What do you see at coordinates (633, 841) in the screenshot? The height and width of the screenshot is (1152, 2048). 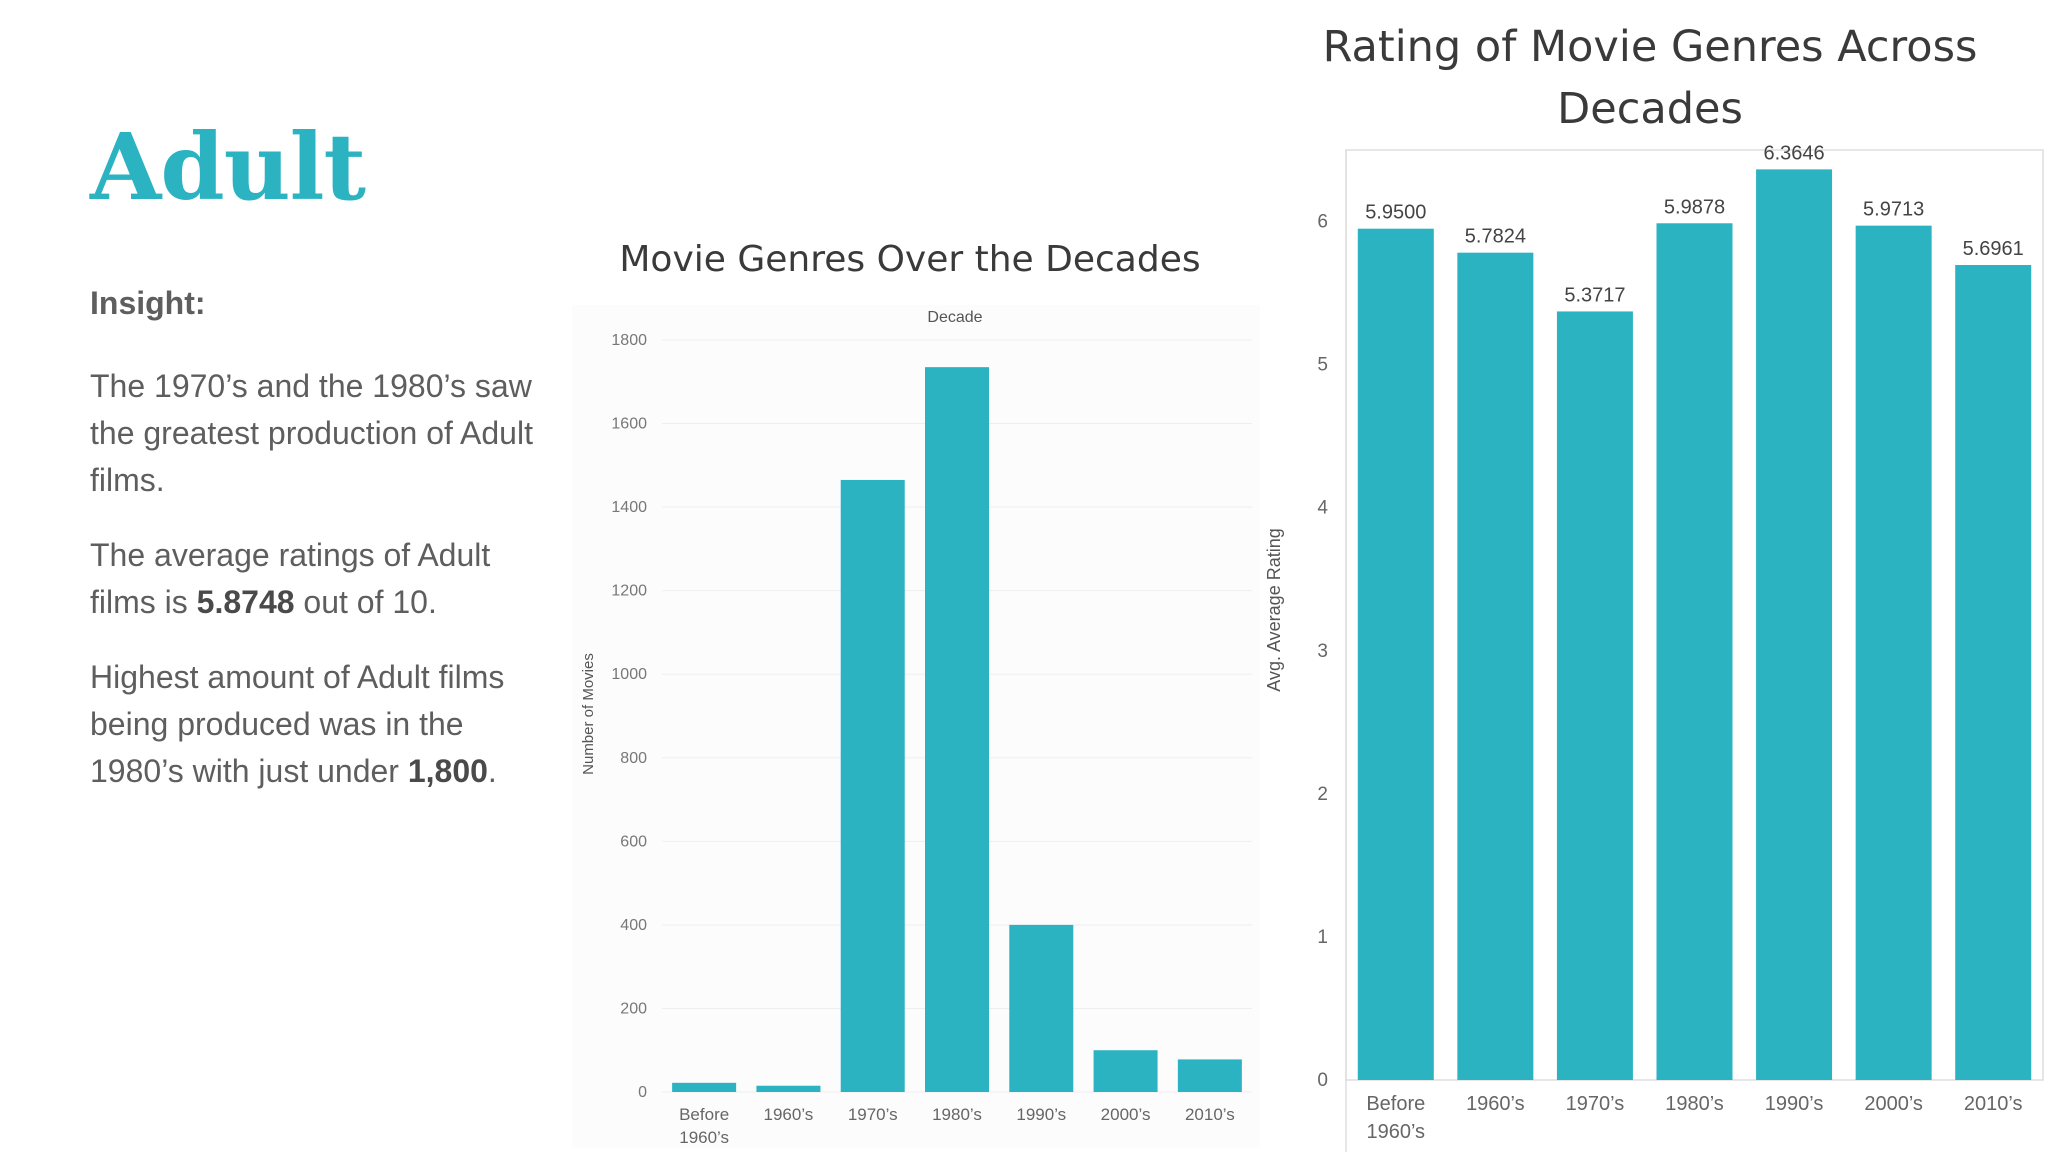 I see `y-tick-label: 600` at bounding box center [633, 841].